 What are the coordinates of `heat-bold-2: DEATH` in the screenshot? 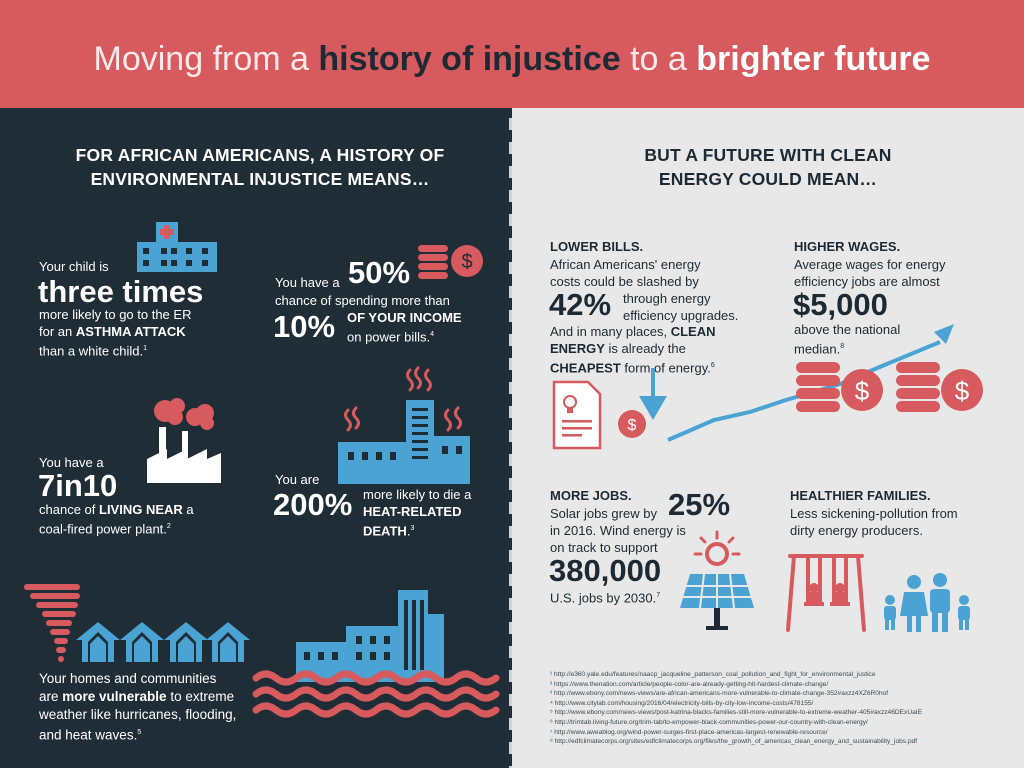 It's located at (385, 531).